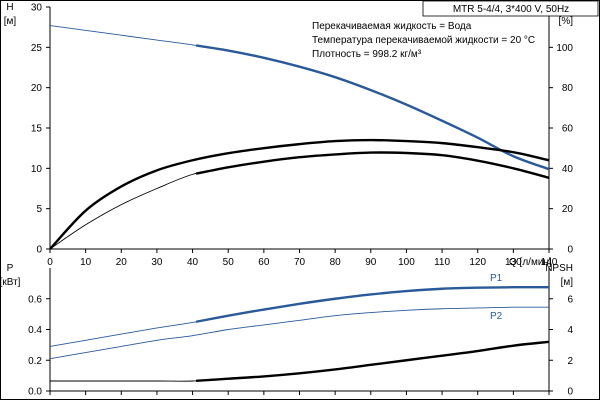 This screenshot has height=400, width=600. What do you see at coordinates (35, 392) in the screenshot?
I see `y-left-tick-label: 0.0` at bounding box center [35, 392].